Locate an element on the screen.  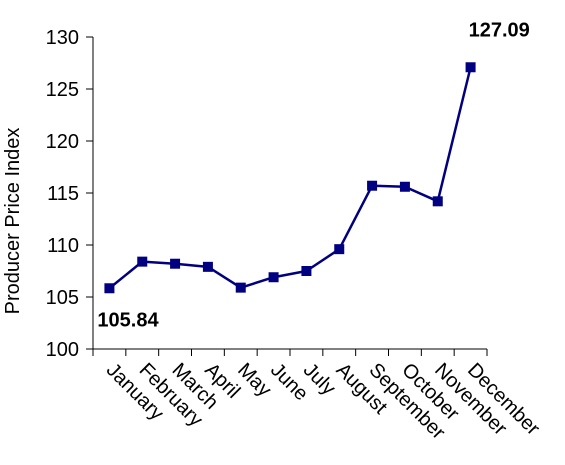
x-tick-label: May is located at coordinates (254, 380).